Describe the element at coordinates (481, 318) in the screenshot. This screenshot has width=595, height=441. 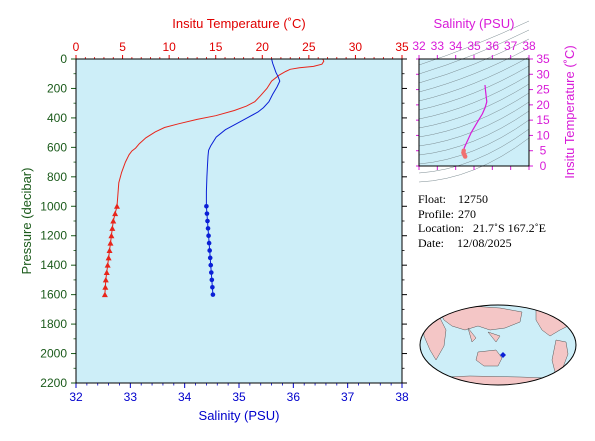
I see `land-eurasia` at that location.